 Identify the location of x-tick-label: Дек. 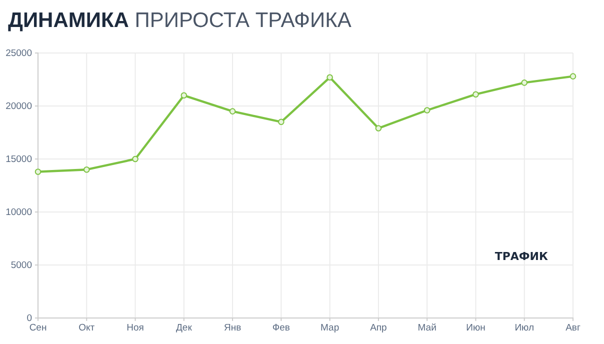
(184, 328).